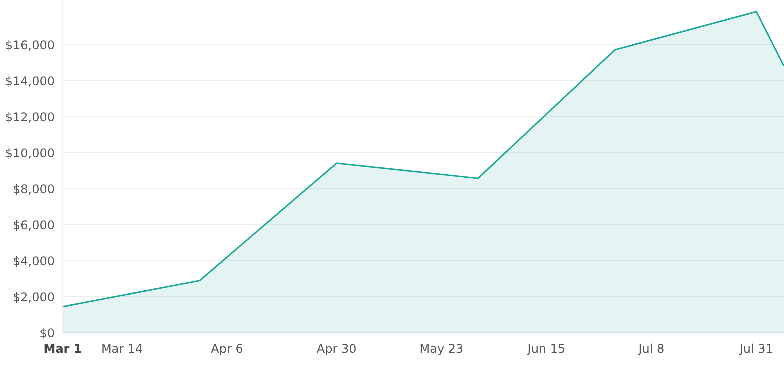  What do you see at coordinates (122, 349) in the screenshot?
I see `x-tick-label: Mar 14` at bounding box center [122, 349].